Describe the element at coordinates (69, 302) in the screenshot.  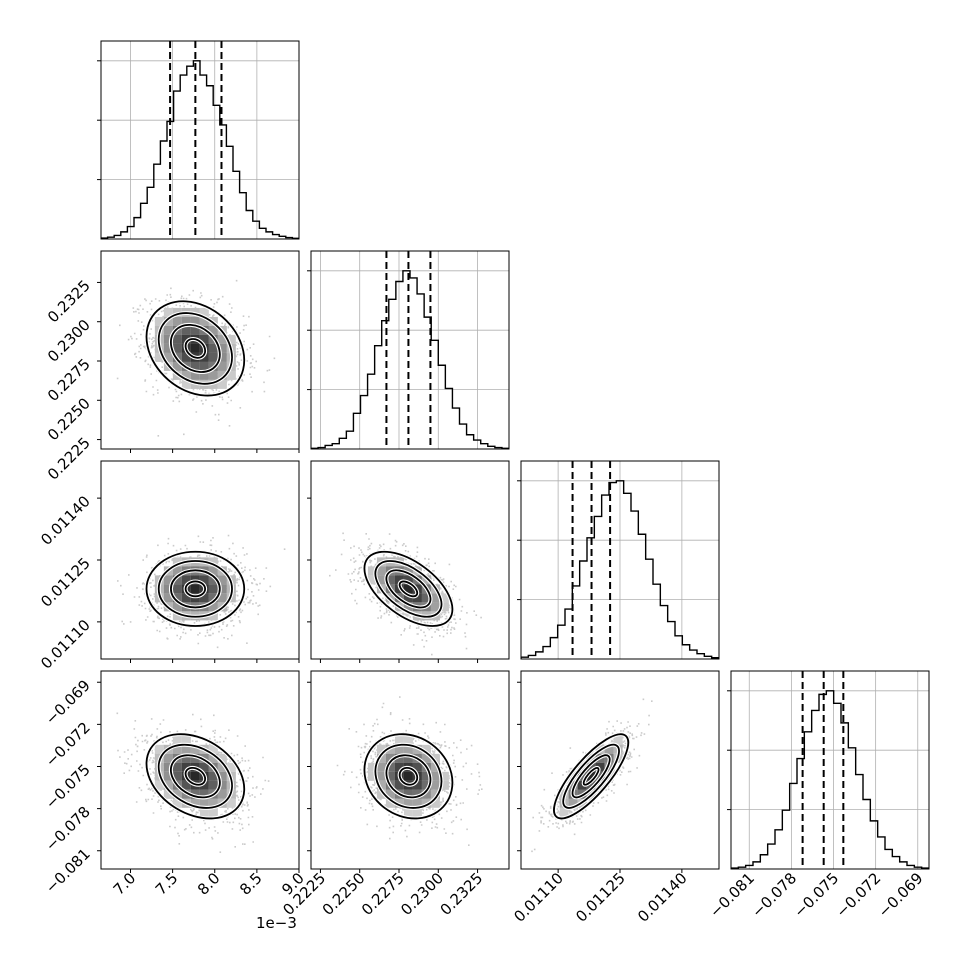
I see `y-tick-label: 0.2325` at that location.